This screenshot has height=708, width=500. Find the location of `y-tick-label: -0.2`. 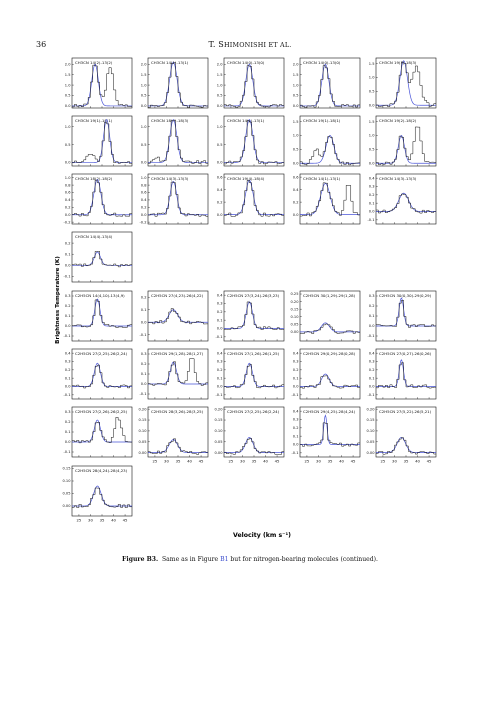

y-tick-label: -0.2 is located at coordinates (142, 222).